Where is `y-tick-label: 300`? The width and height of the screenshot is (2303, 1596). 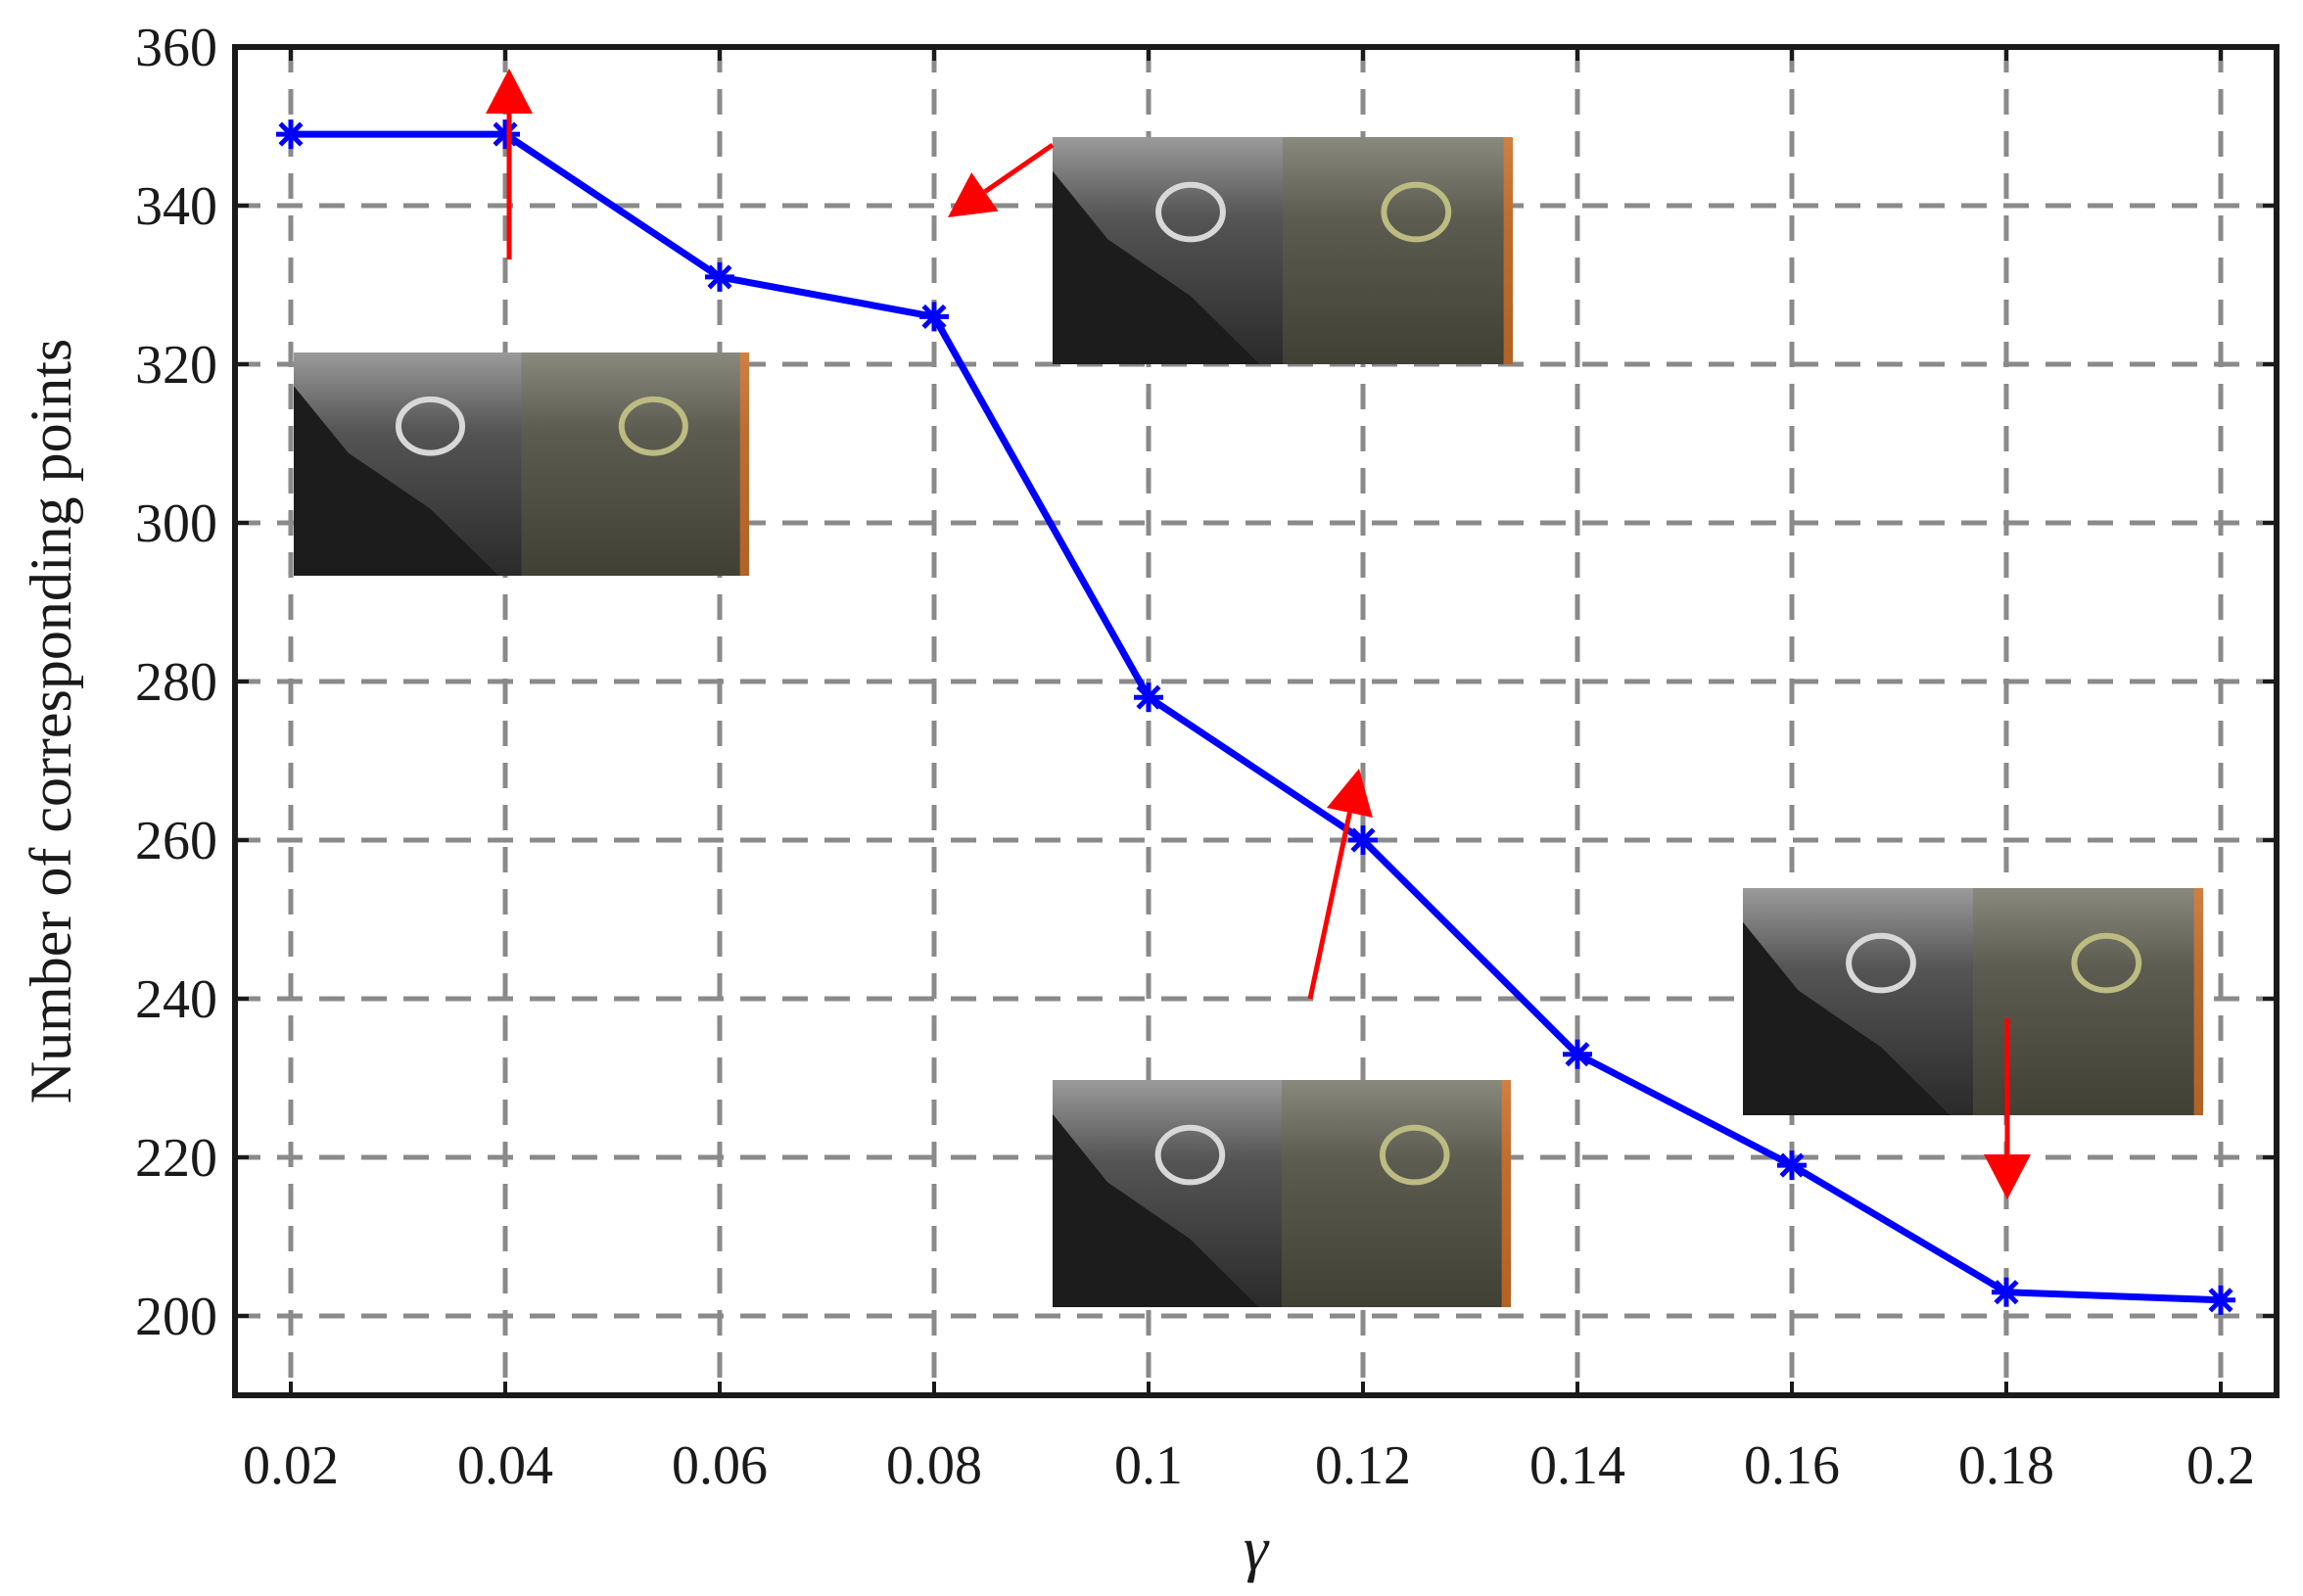 y-tick-label: 300 is located at coordinates (176, 523).